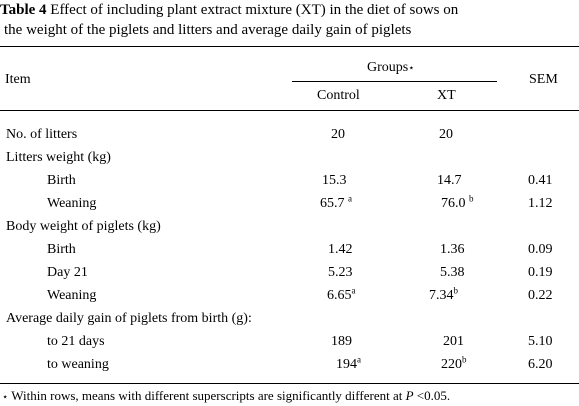 The image size is (579, 406). What do you see at coordinates (5, 397) in the screenshot?
I see `footnote-mark: ⋆` at bounding box center [5, 397].